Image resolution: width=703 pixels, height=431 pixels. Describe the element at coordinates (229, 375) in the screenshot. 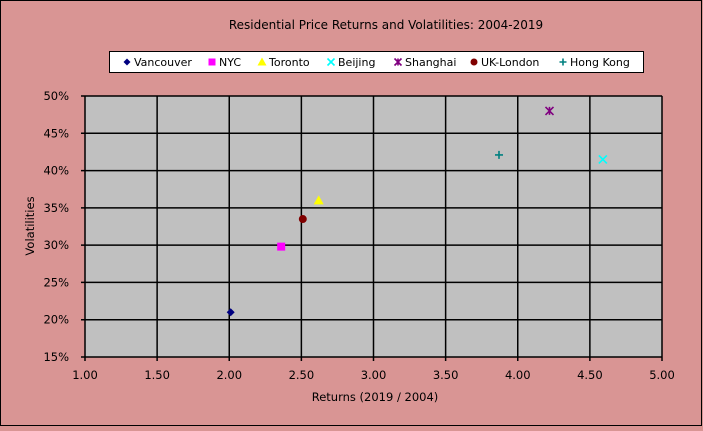

I see `x-tick-label: 2.00` at that location.